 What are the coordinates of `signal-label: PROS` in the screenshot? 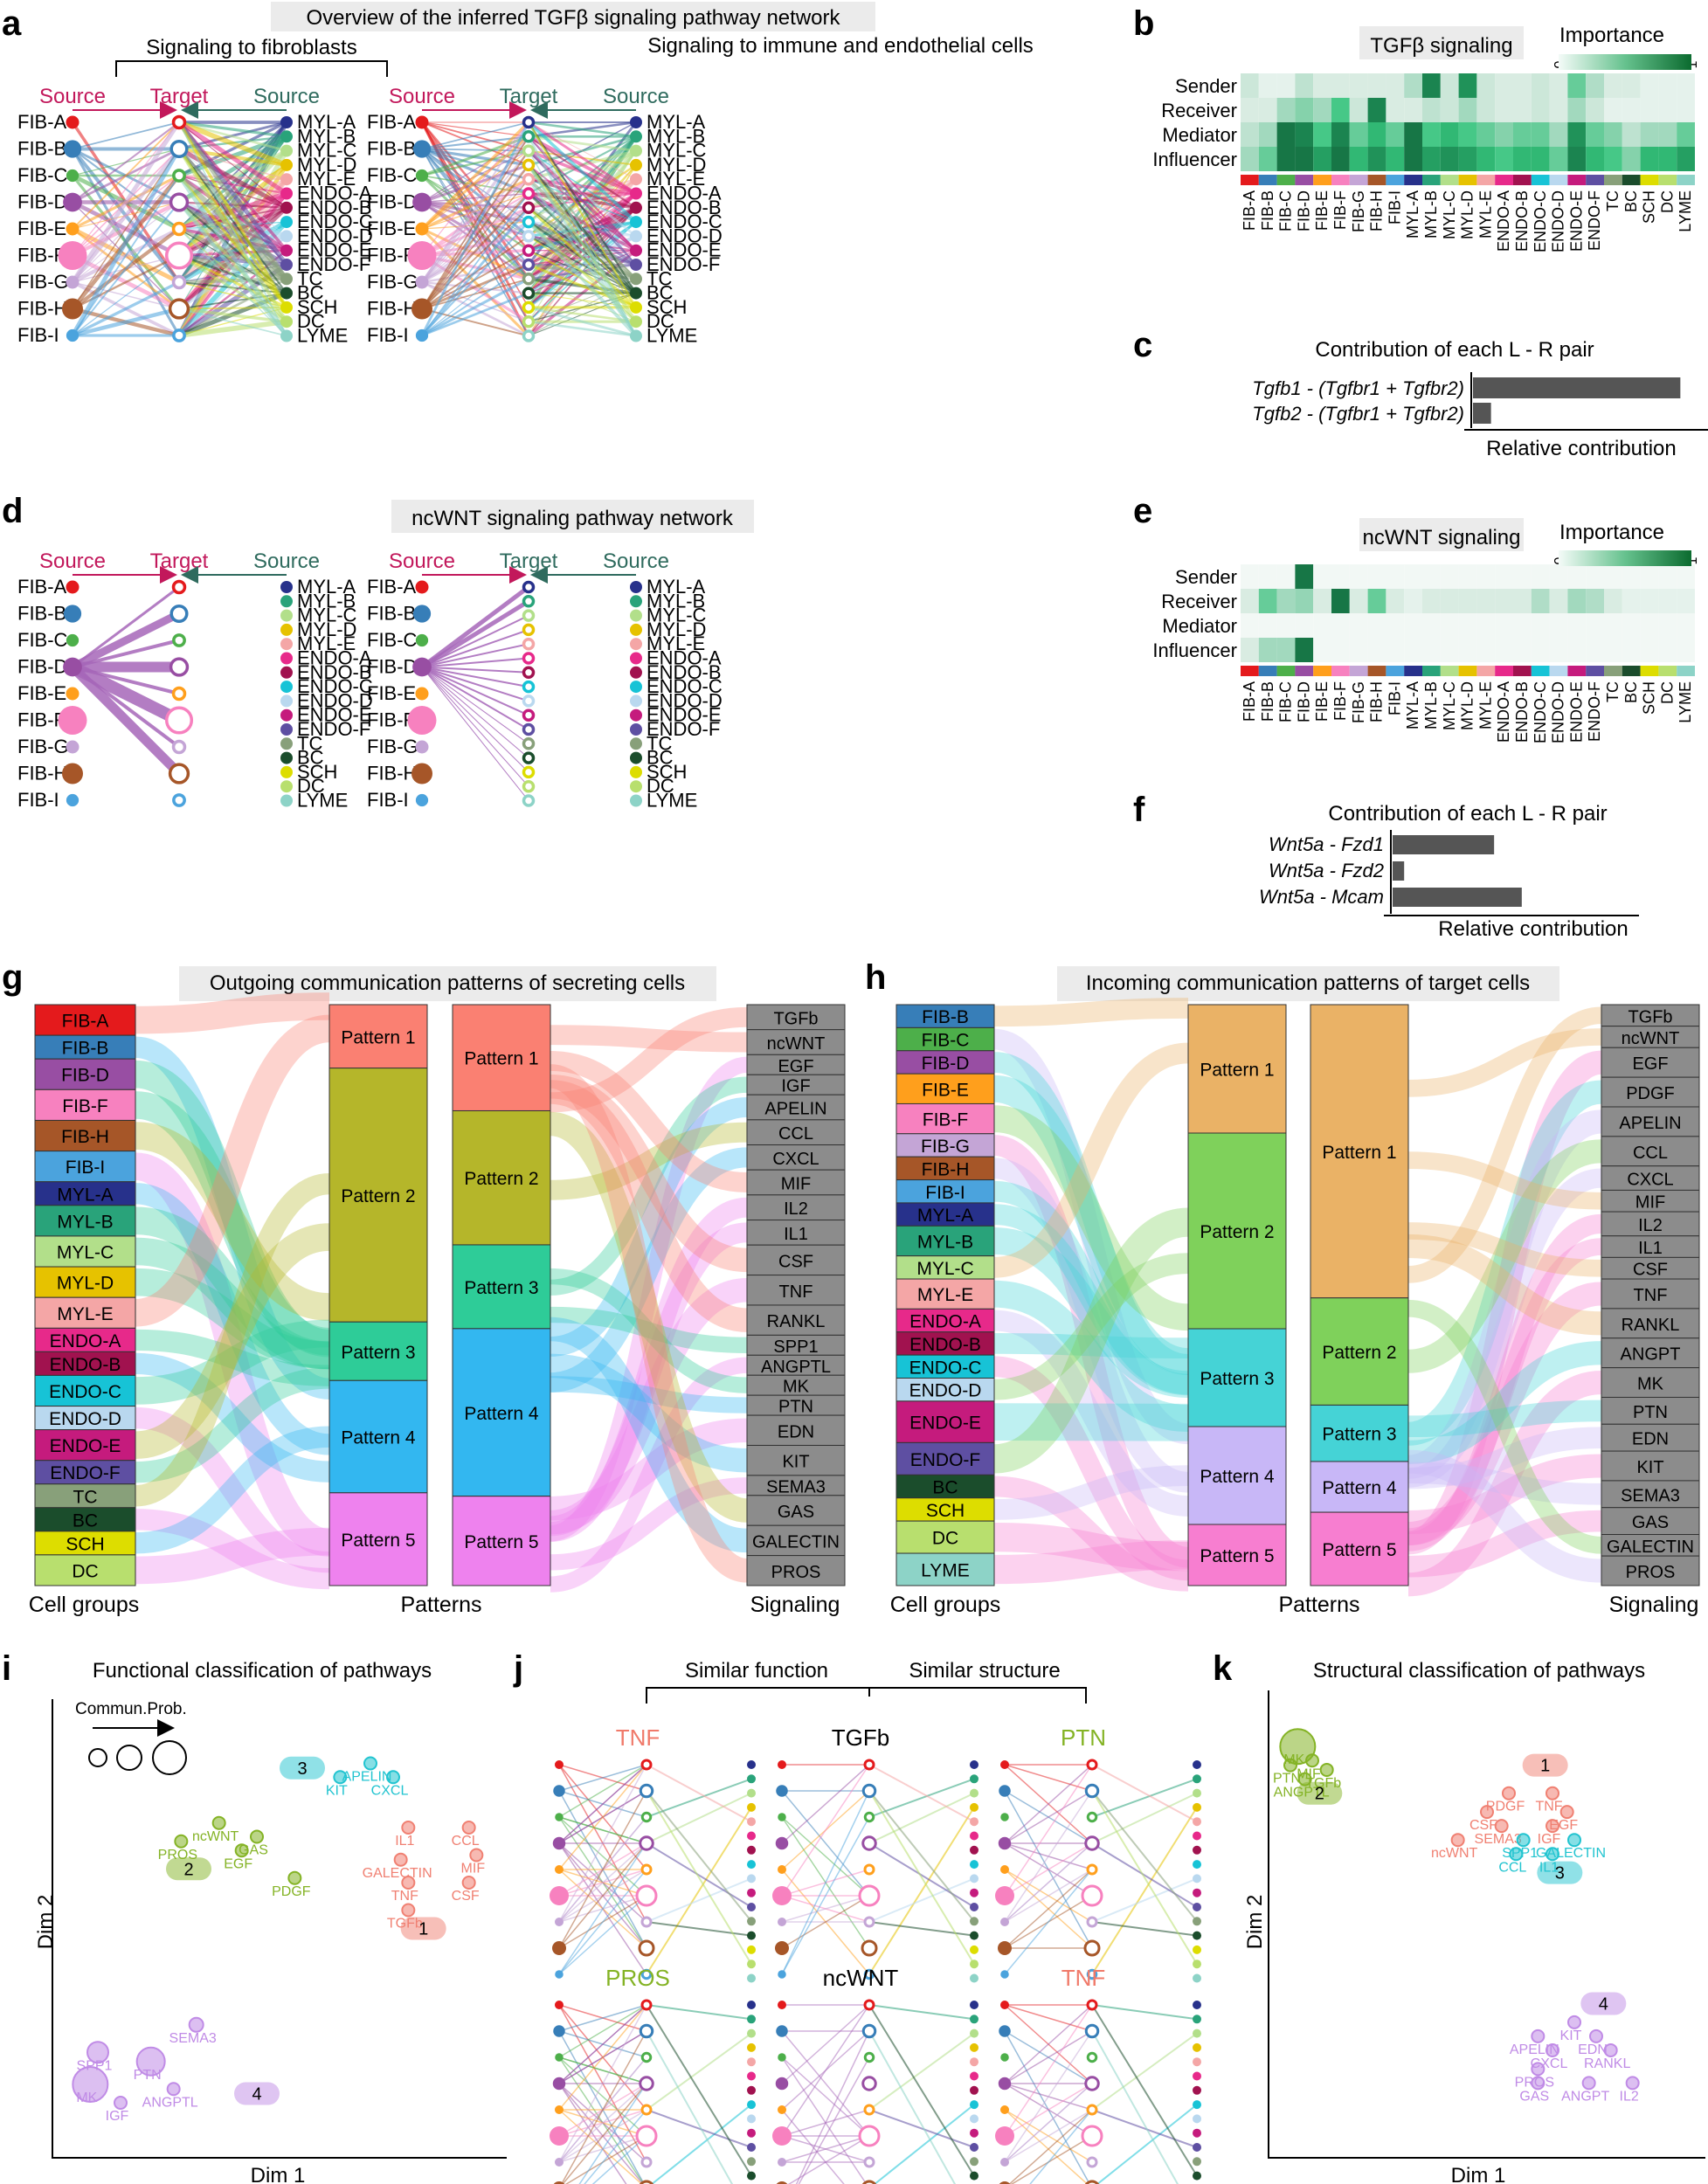 It's located at (796, 1572).